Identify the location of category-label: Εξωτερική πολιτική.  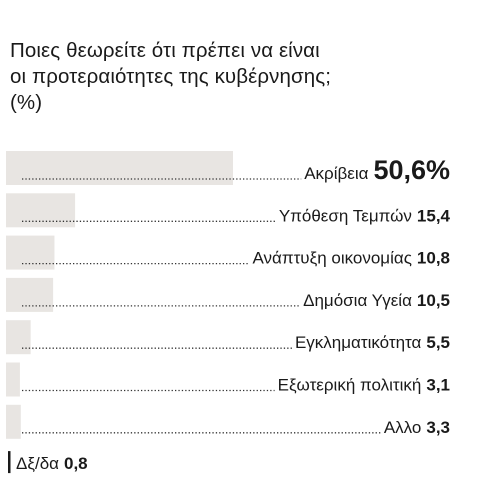
(350, 385).